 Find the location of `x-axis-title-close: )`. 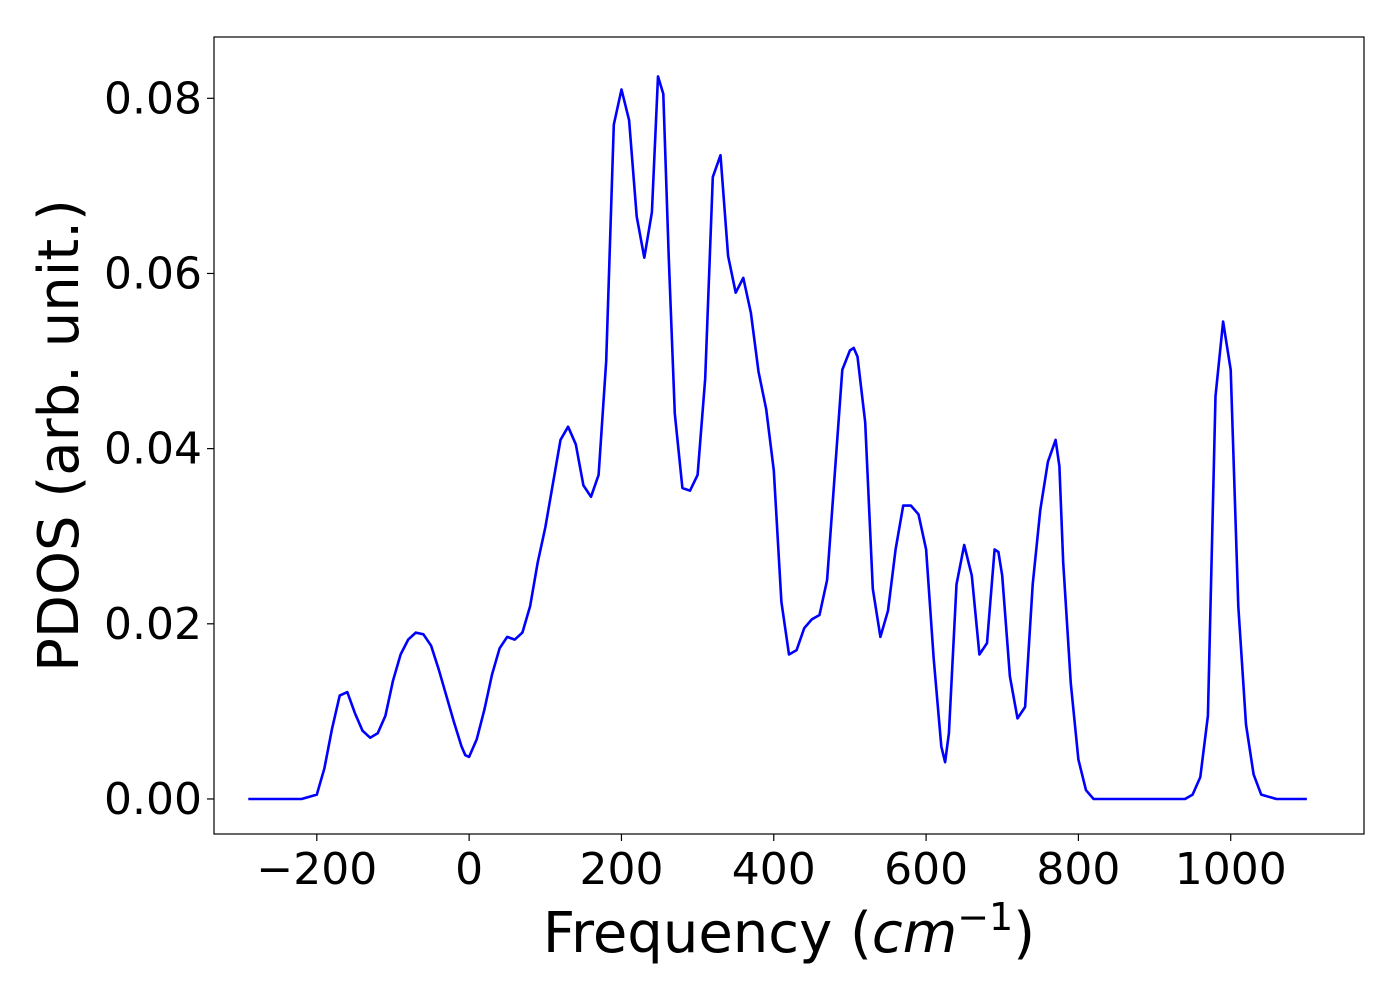

x-axis-title-close: ) is located at coordinates (1024, 933).